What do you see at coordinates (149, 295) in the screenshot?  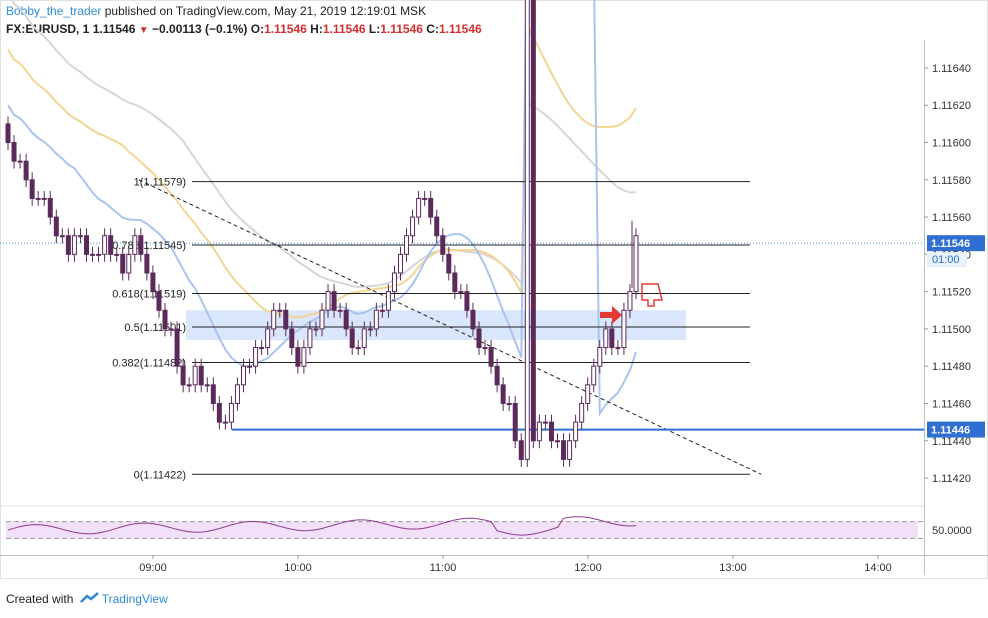 I see `fib-level-label: 0.618(1.11519)` at bounding box center [149, 295].